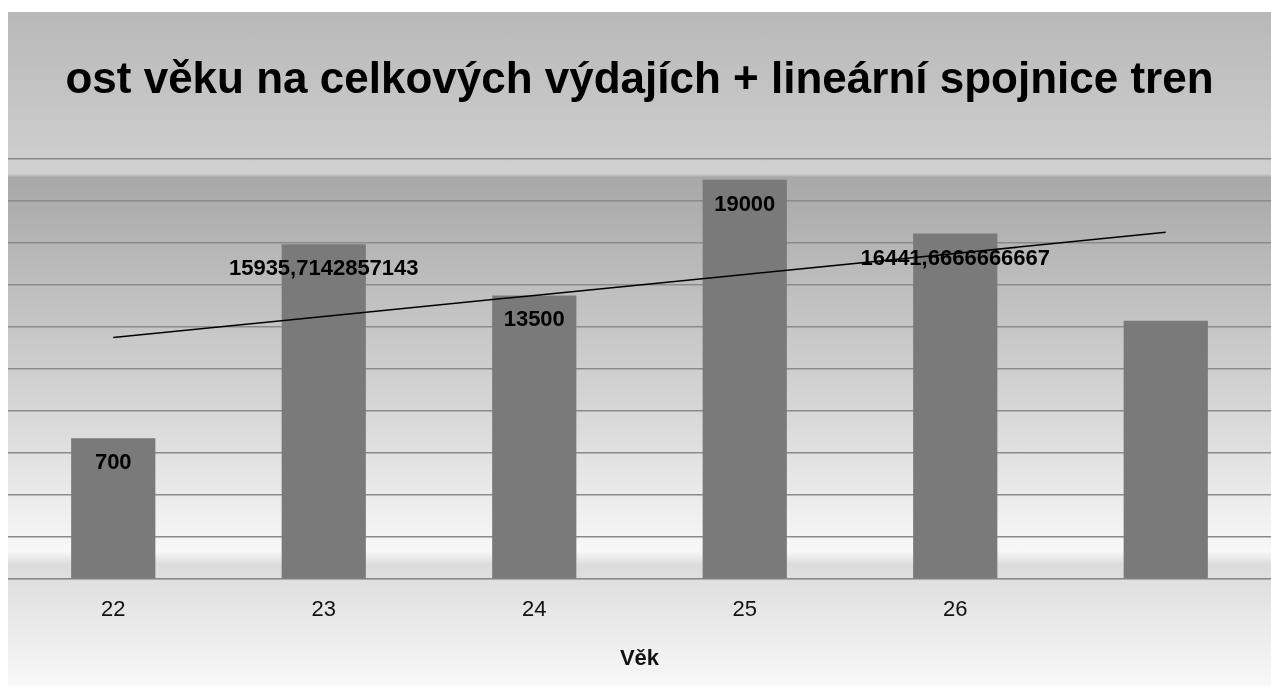 The width and height of the screenshot is (1271, 686). Describe the element at coordinates (745, 203) in the screenshot. I see `data-label: 19000` at that location.